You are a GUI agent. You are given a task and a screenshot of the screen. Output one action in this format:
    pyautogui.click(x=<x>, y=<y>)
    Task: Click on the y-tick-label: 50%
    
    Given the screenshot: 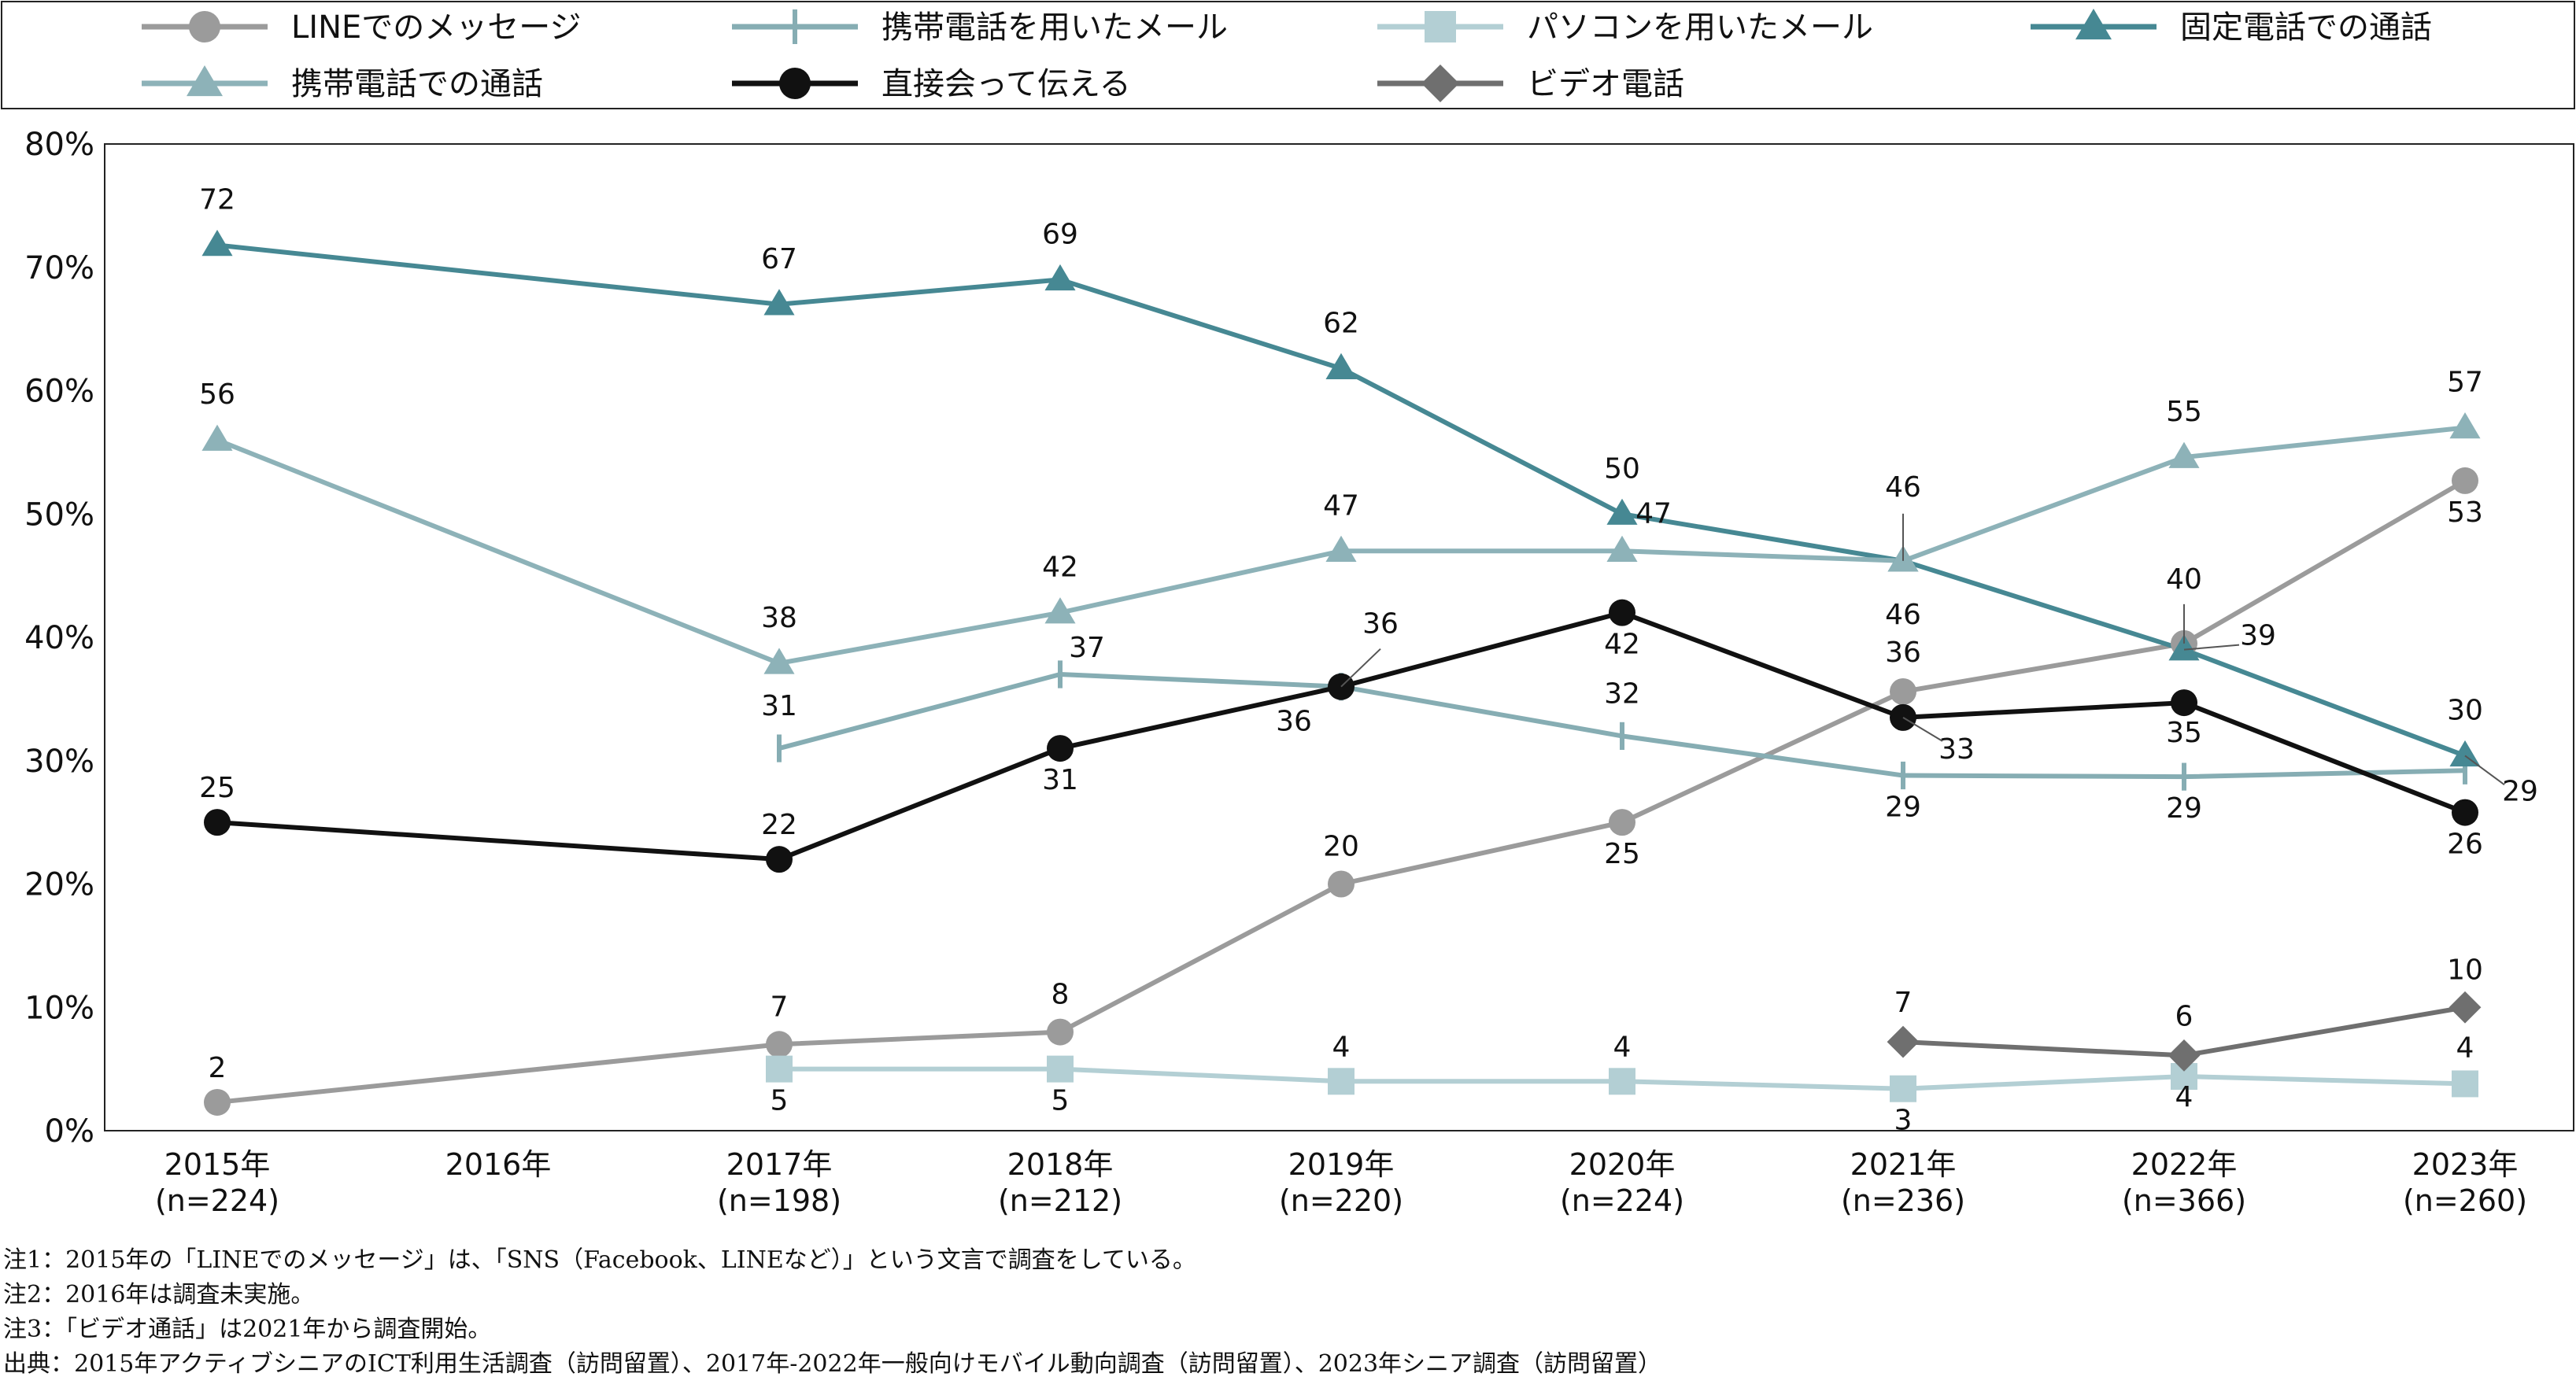 What is the action you would take?
    pyautogui.click(x=59, y=514)
    